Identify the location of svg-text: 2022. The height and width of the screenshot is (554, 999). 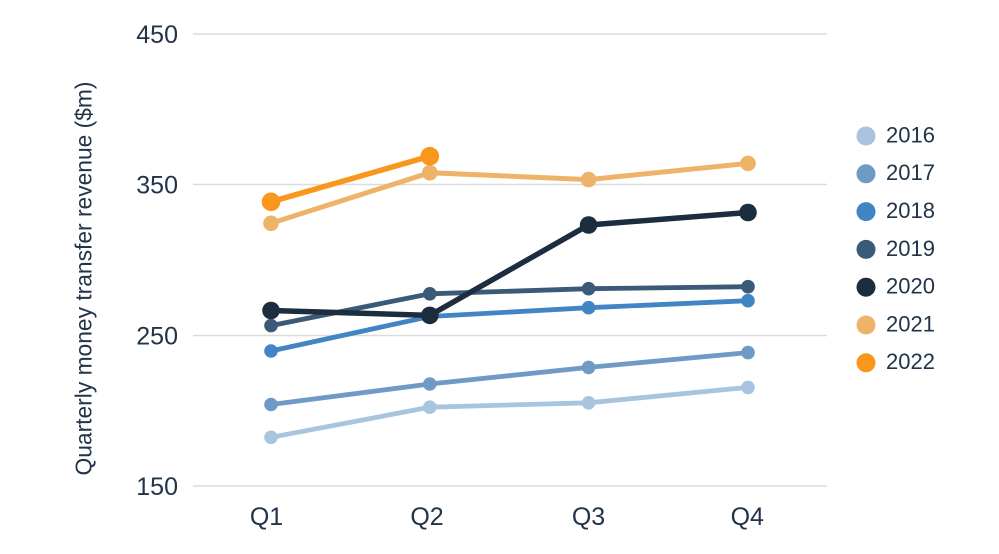
(910, 361).